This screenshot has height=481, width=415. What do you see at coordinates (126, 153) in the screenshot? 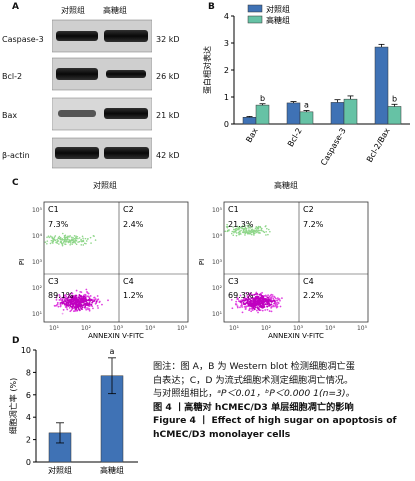
I see `blot-band` at bounding box center [126, 153].